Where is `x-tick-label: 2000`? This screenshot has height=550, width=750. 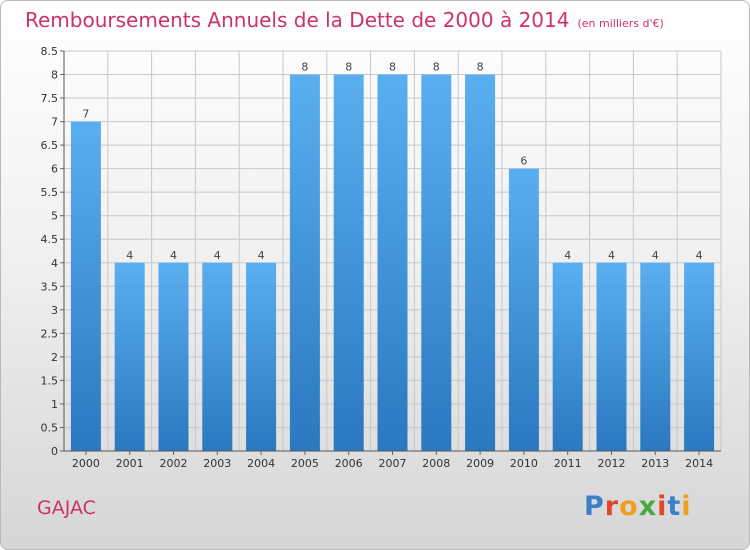 x-tick-label: 2000 is located at coordinates (86, 463).